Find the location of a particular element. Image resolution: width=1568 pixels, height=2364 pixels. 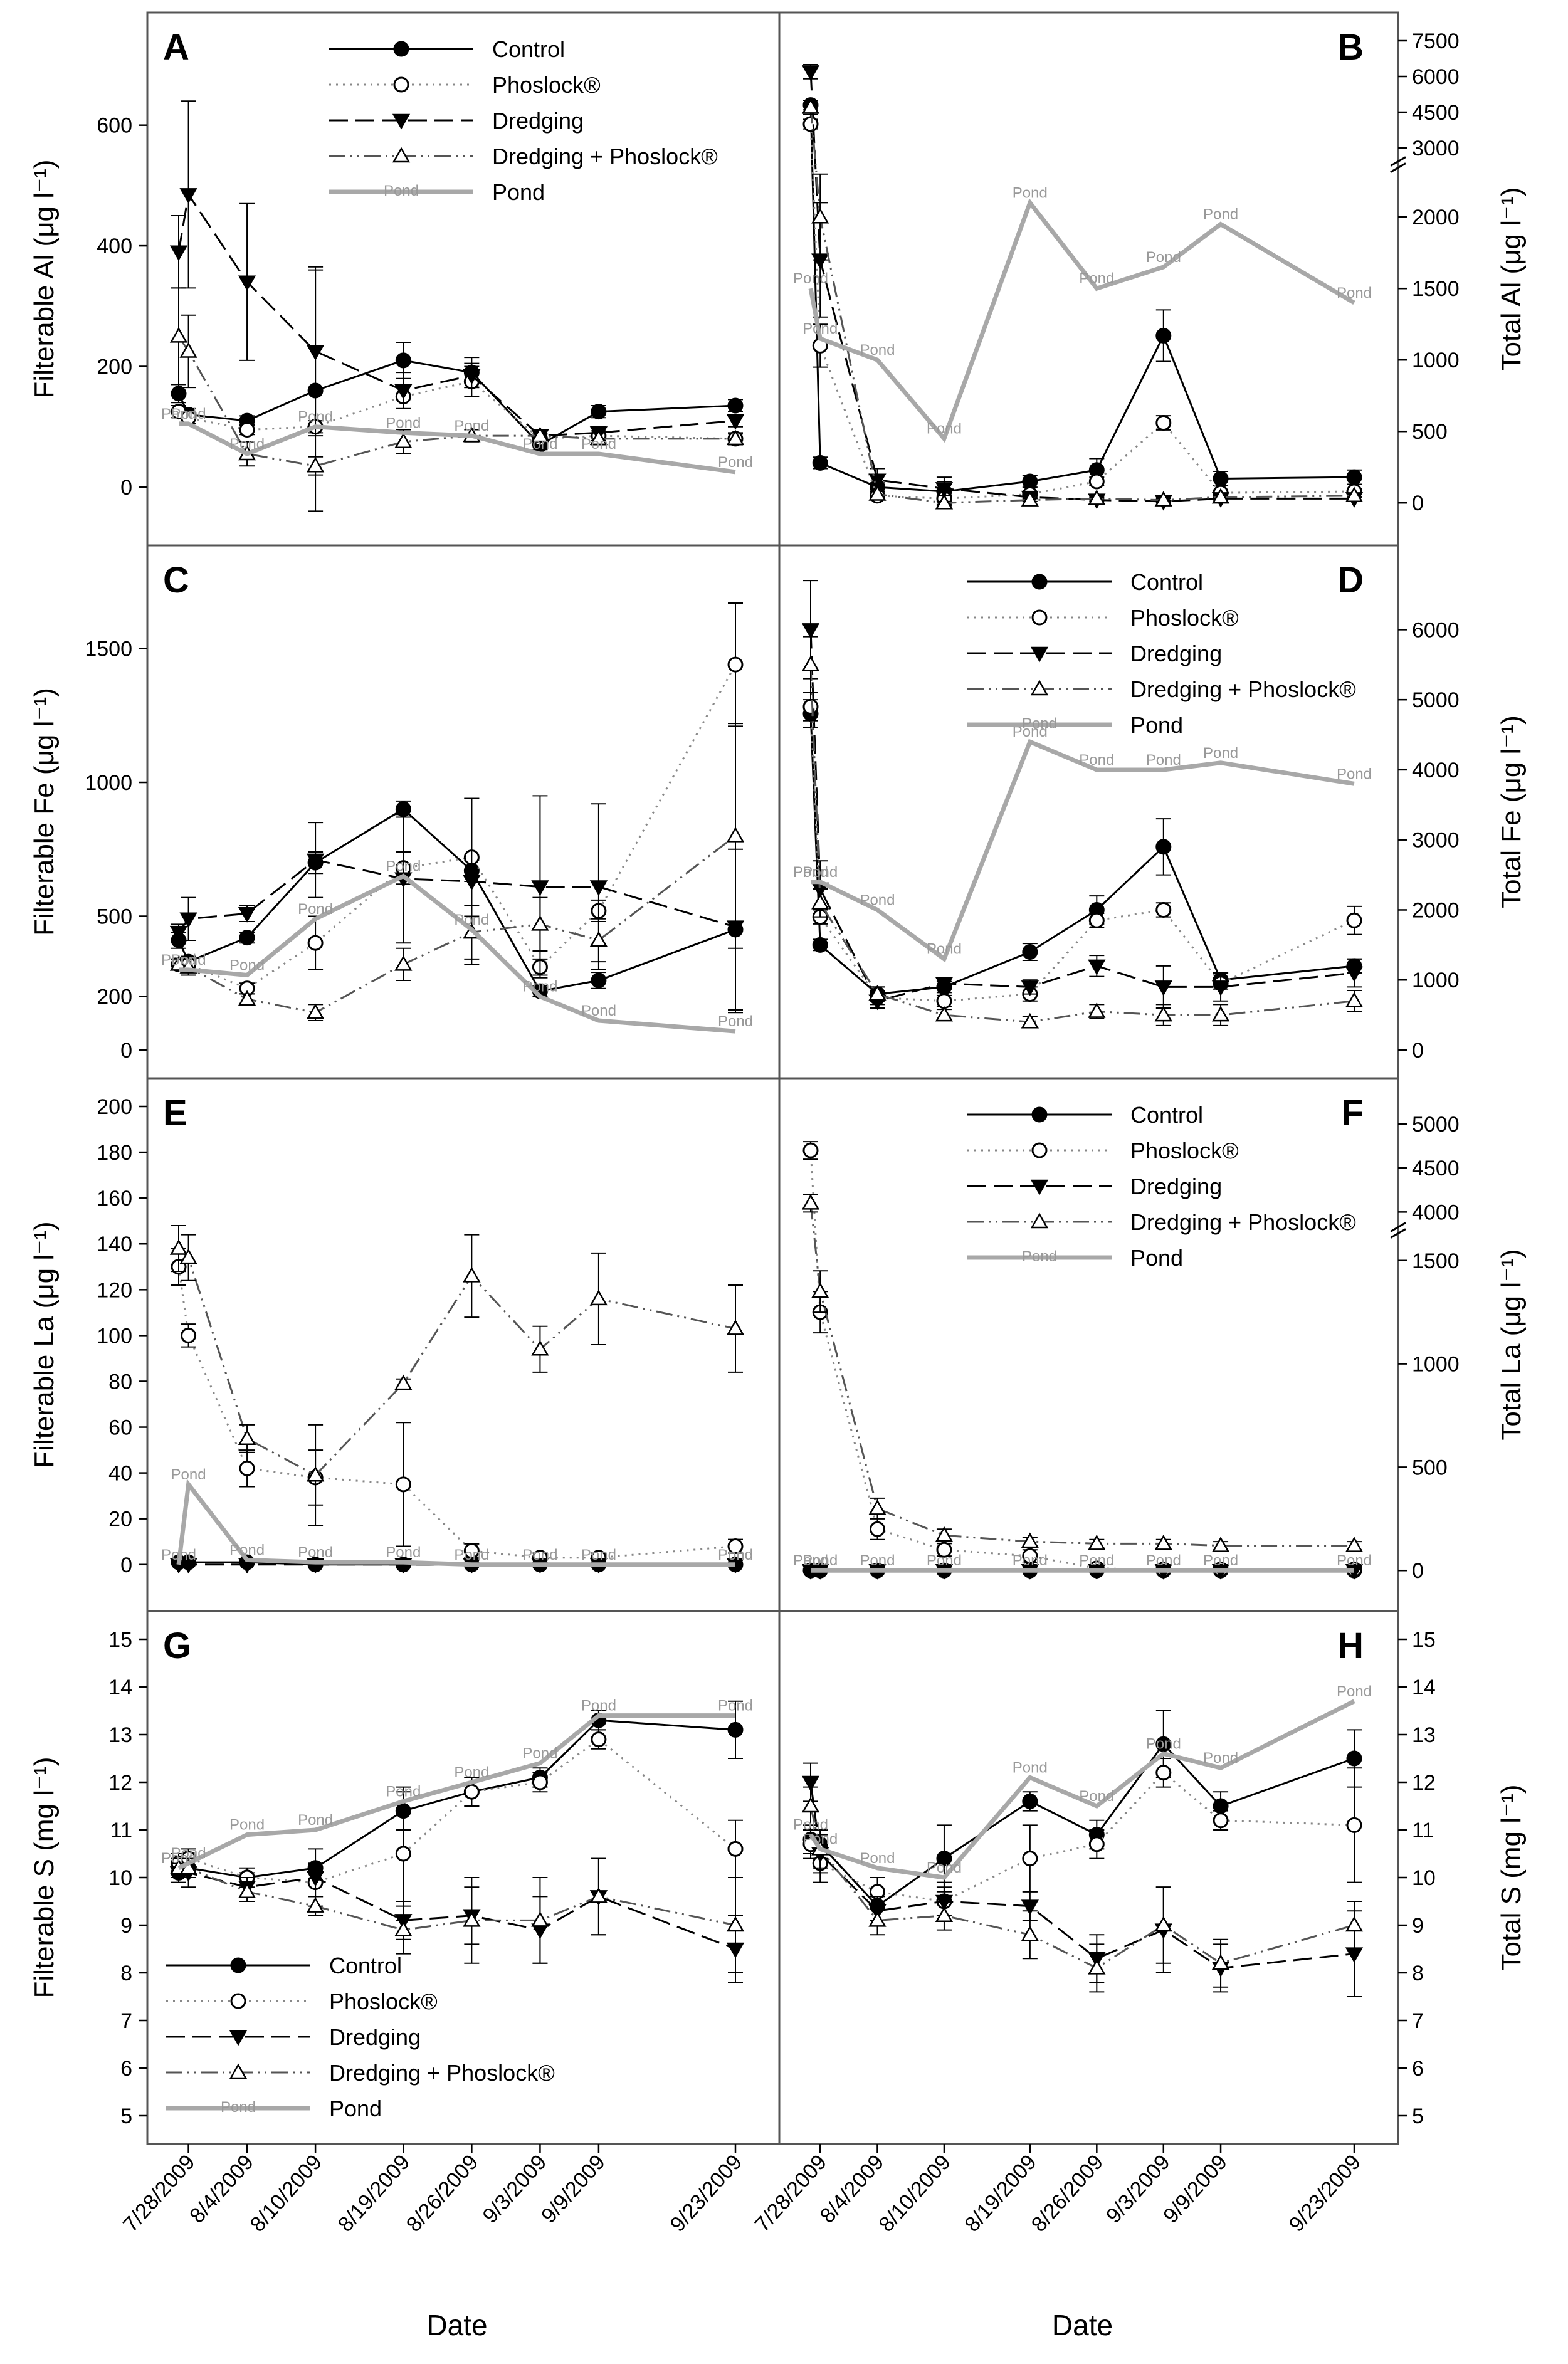

y-axis-label: Total Al (μg l⁻¹) is located at coordinates (1511, 278).